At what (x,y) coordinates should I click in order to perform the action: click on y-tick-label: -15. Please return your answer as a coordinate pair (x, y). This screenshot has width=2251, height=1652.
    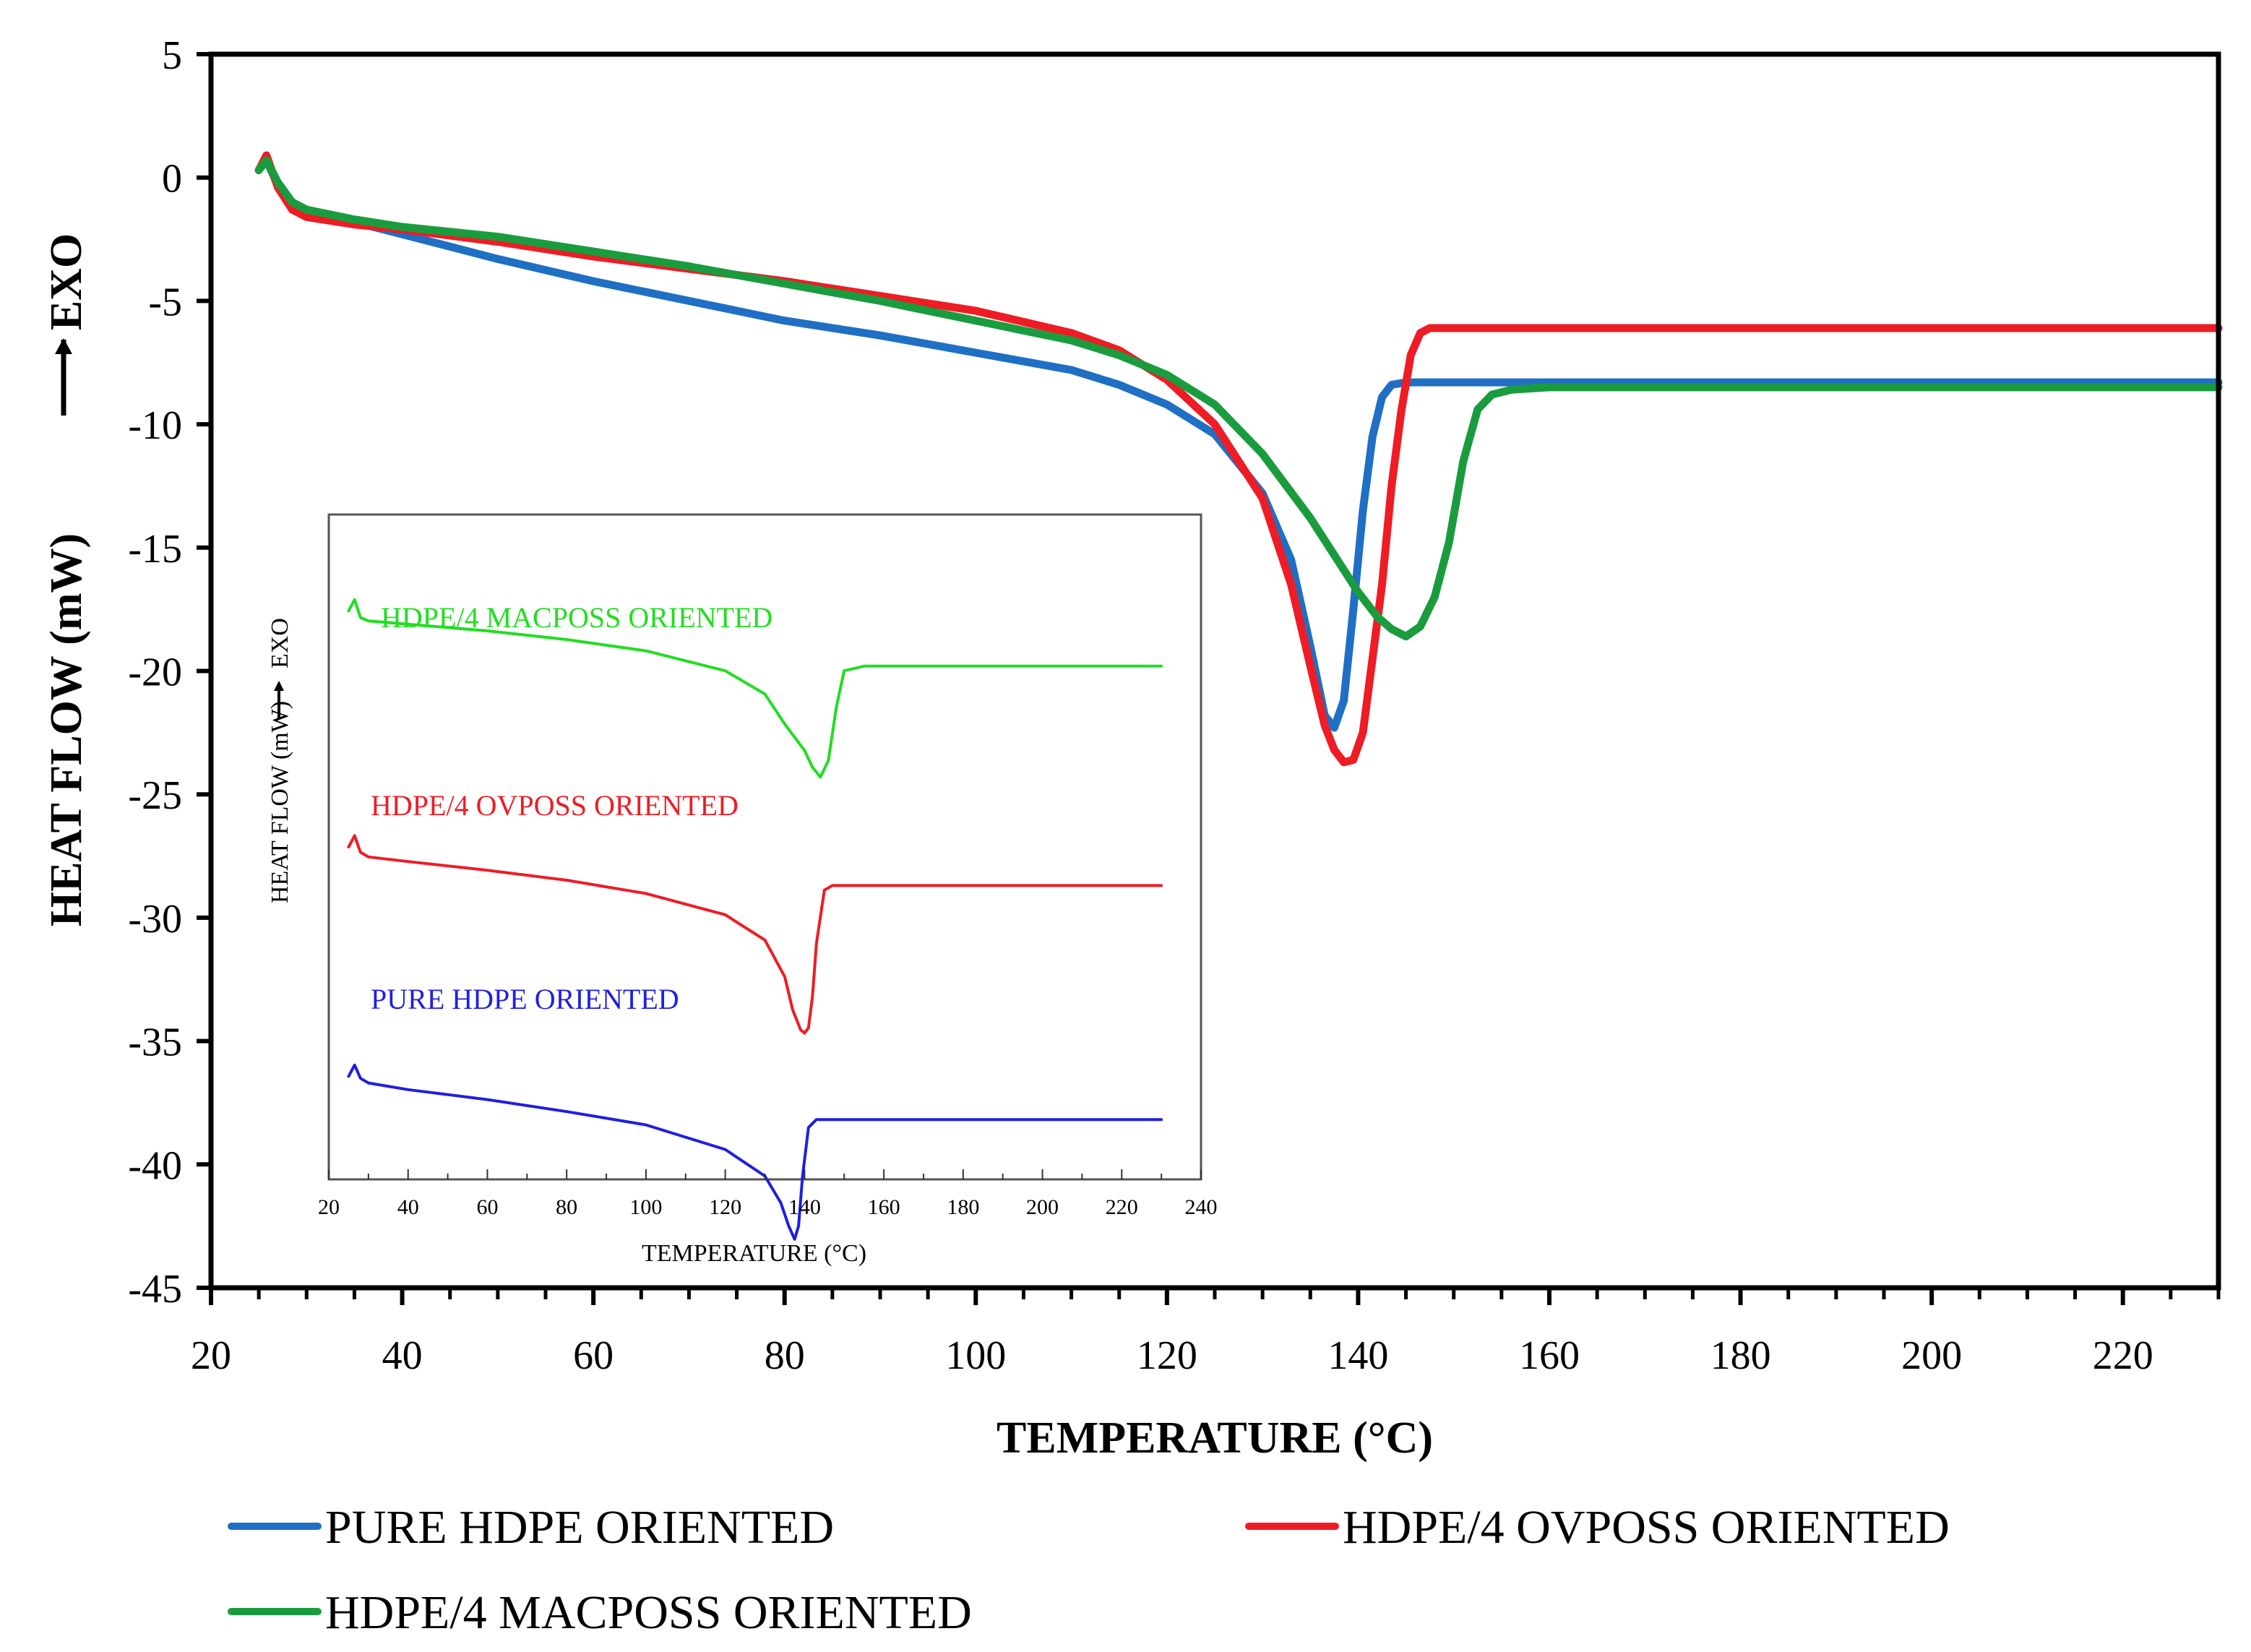
    Looking at the image, I should click on (155, 549).